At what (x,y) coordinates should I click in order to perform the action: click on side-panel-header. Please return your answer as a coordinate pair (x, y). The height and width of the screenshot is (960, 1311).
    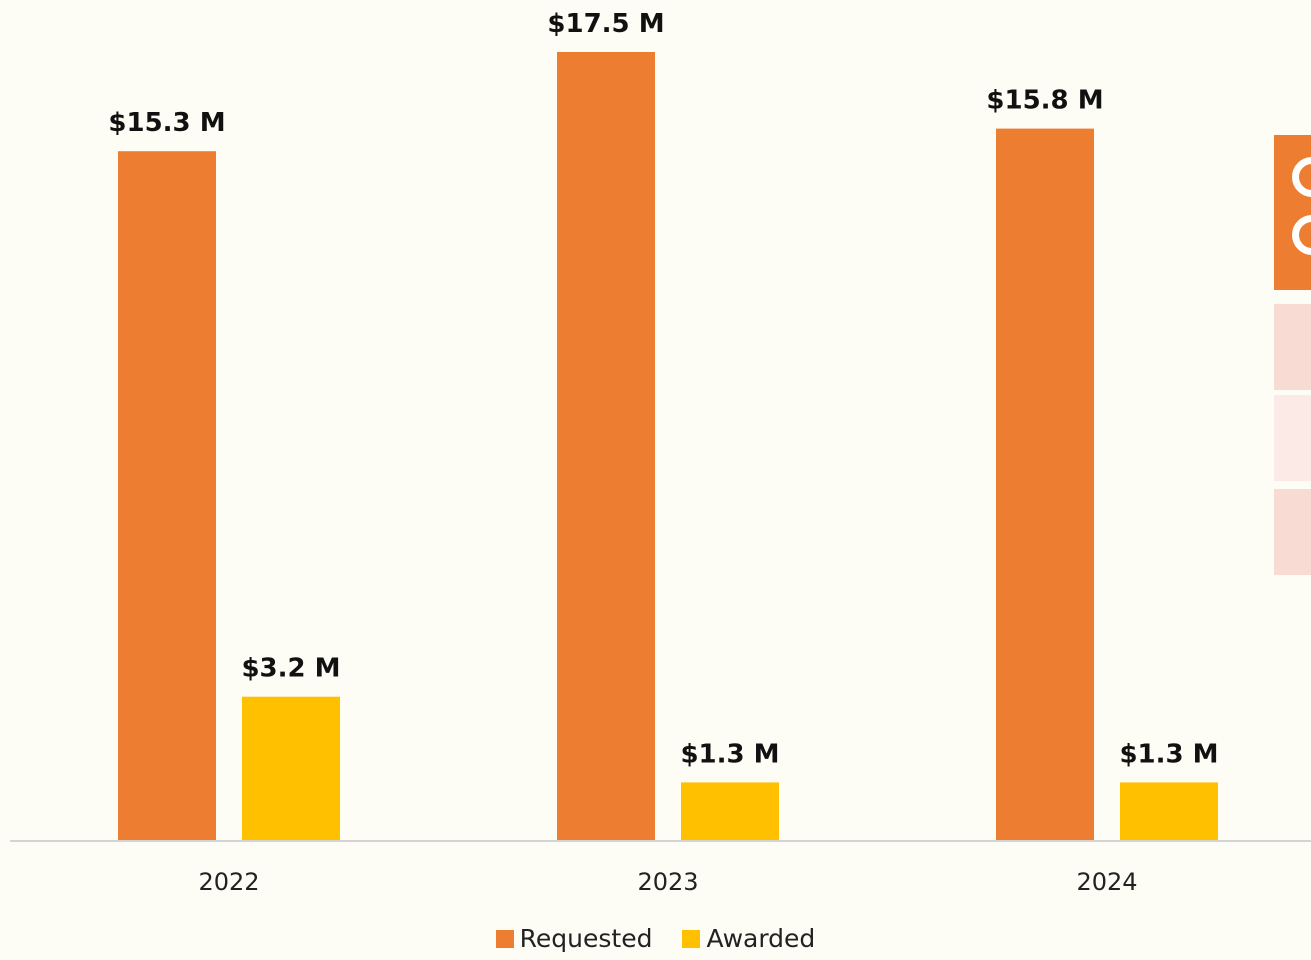
    Looking at the image, I should click on (1292, 212).